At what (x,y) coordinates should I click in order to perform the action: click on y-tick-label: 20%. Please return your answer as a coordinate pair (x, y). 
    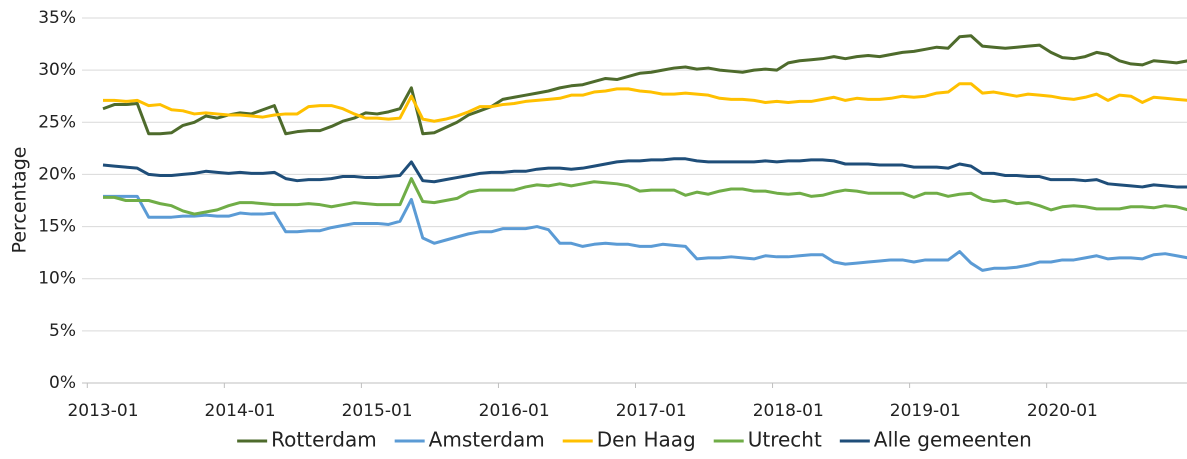
    Looking at the image, I should click on (57, 174).